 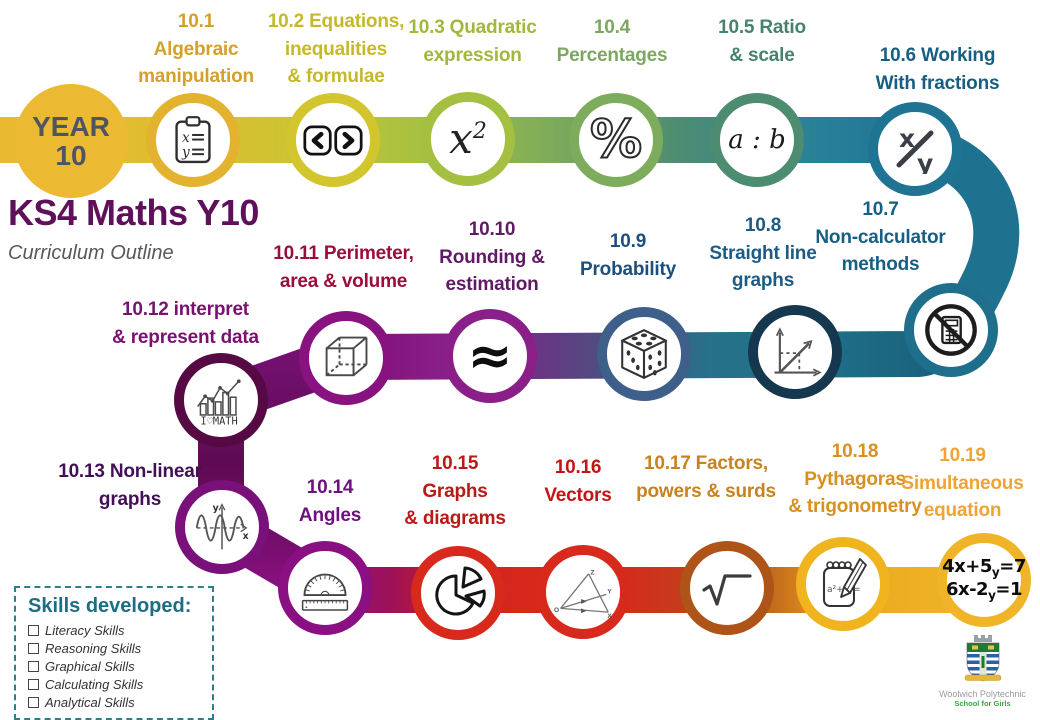 What do you see at coordinates (91, 253) in the screenshot?
I see `page-subtitle: Curriculum Outline` at bounding box center [91, 253].